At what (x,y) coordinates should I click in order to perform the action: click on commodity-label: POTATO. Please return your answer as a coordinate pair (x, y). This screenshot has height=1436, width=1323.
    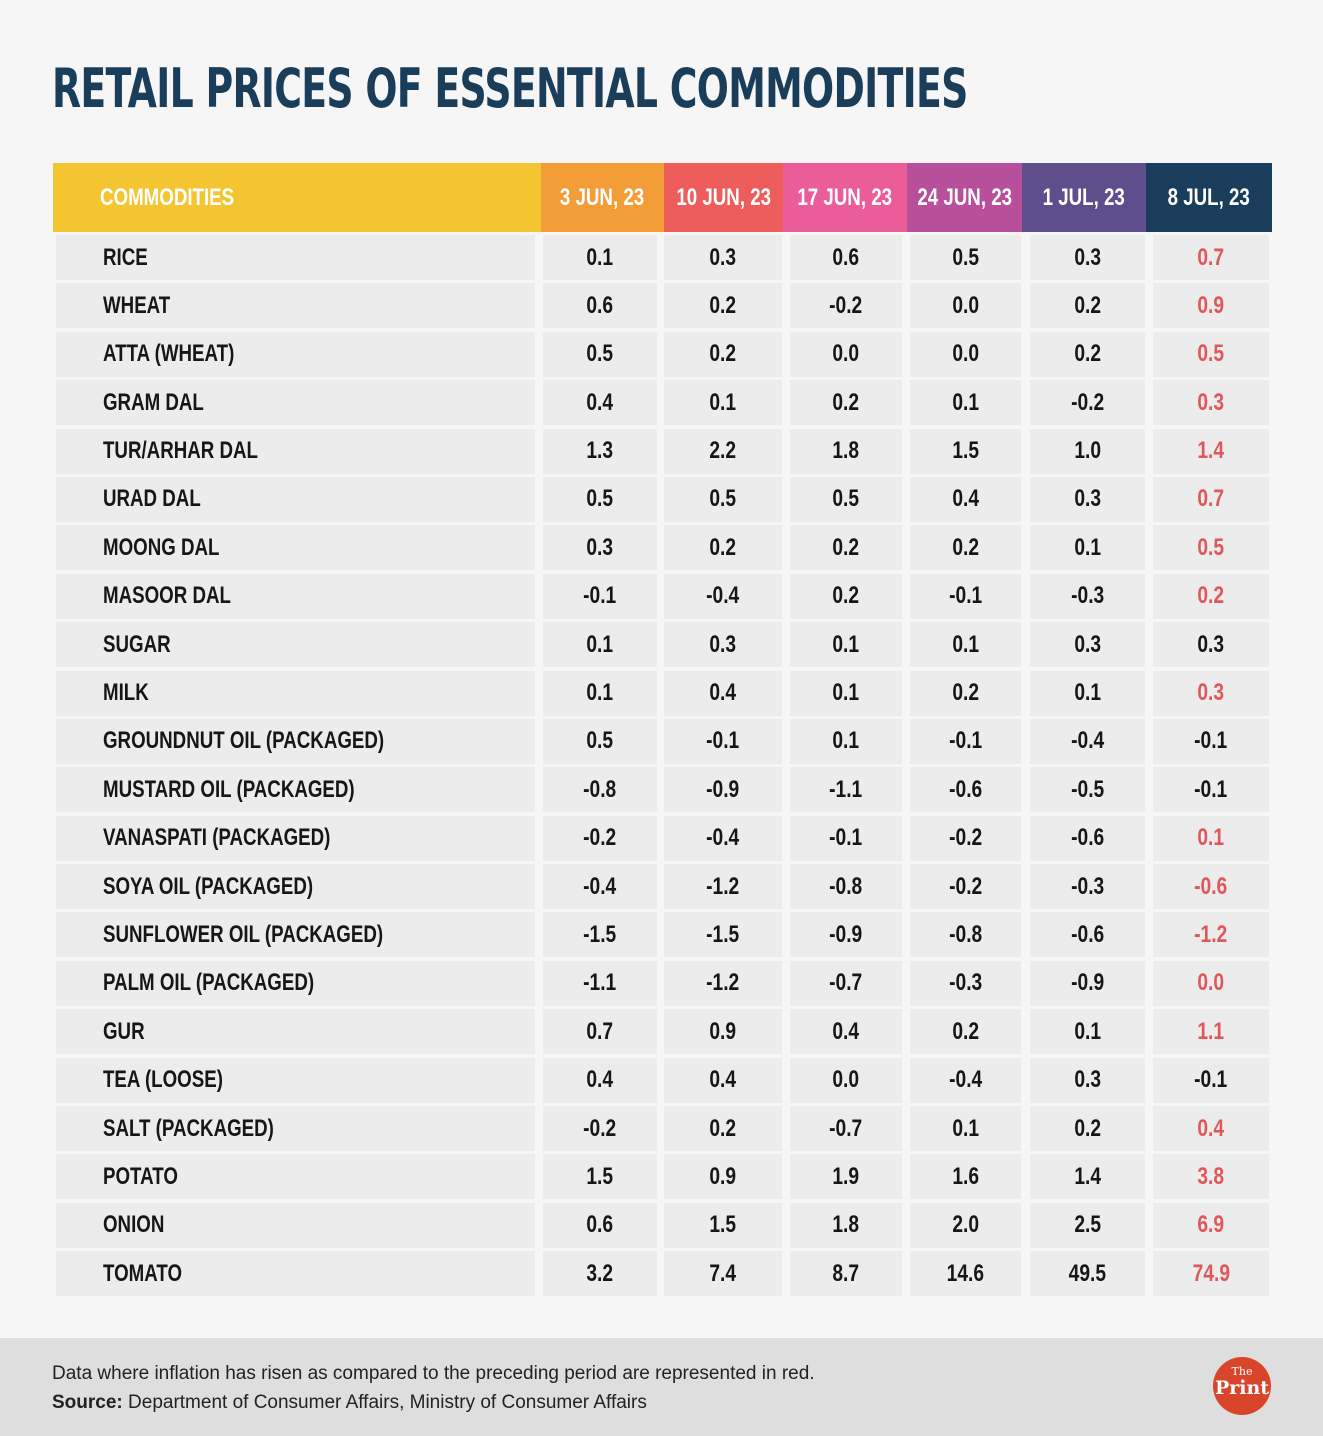
    Looking at the image, I should click on (140, 1176).